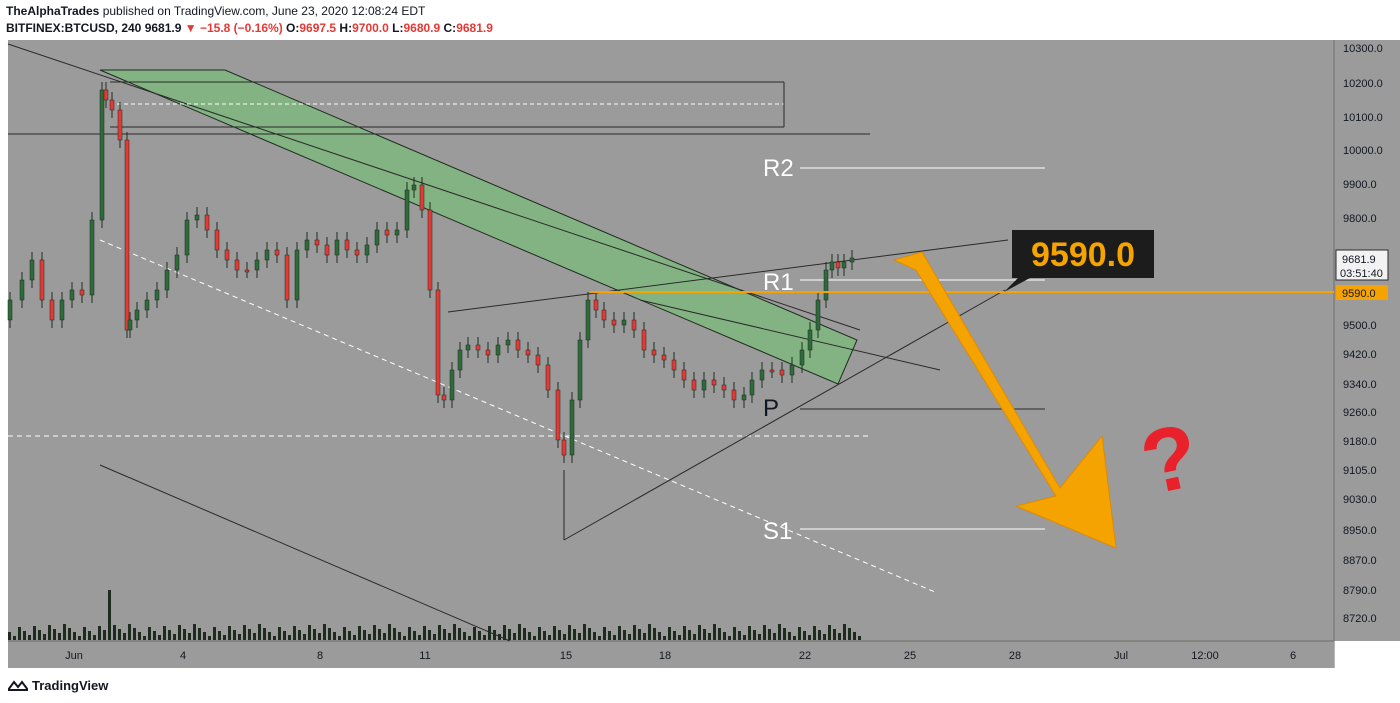  Describe the element at coordinates (1205, 656) in the screenshot. I see `time-tick-label: 12:00` at that location.